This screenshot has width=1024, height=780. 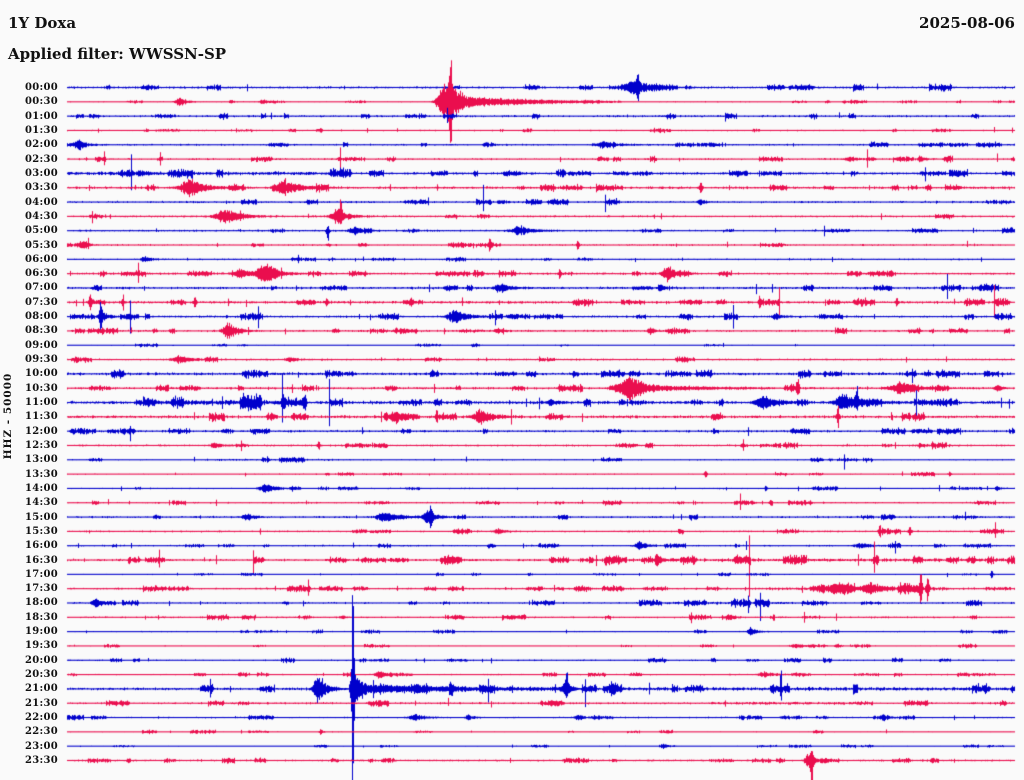 What do you see at coordinates (41, 474) in the screenshot?
I see `time-label-13:30: 13:30` at bounding box center [41, 474].